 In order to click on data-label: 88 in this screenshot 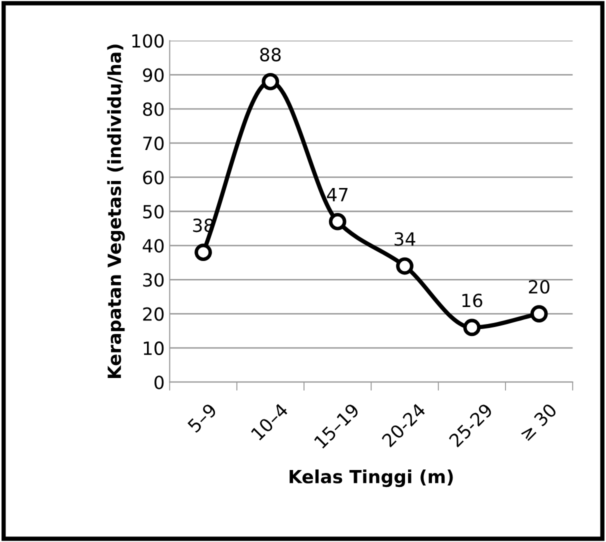, I will do `click(270, 55)`.